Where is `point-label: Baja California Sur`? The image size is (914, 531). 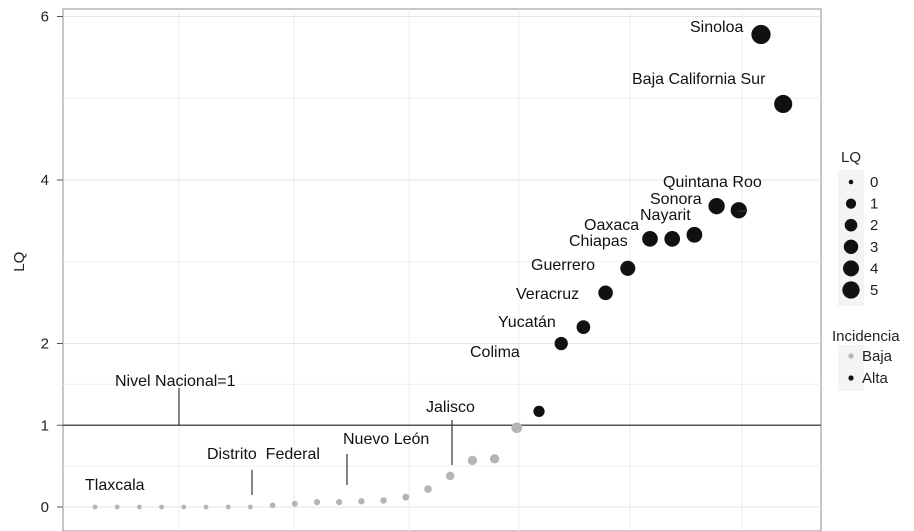 point-label: Baja California Sur is located at coordinates (699, 79).